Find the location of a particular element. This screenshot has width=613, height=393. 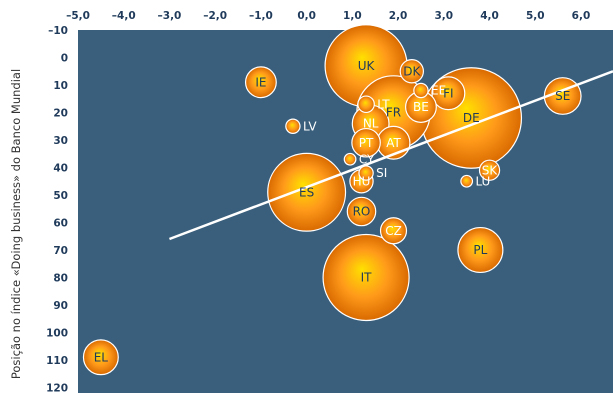

y-tick-label: 20 is located at coordinates (60, 114).